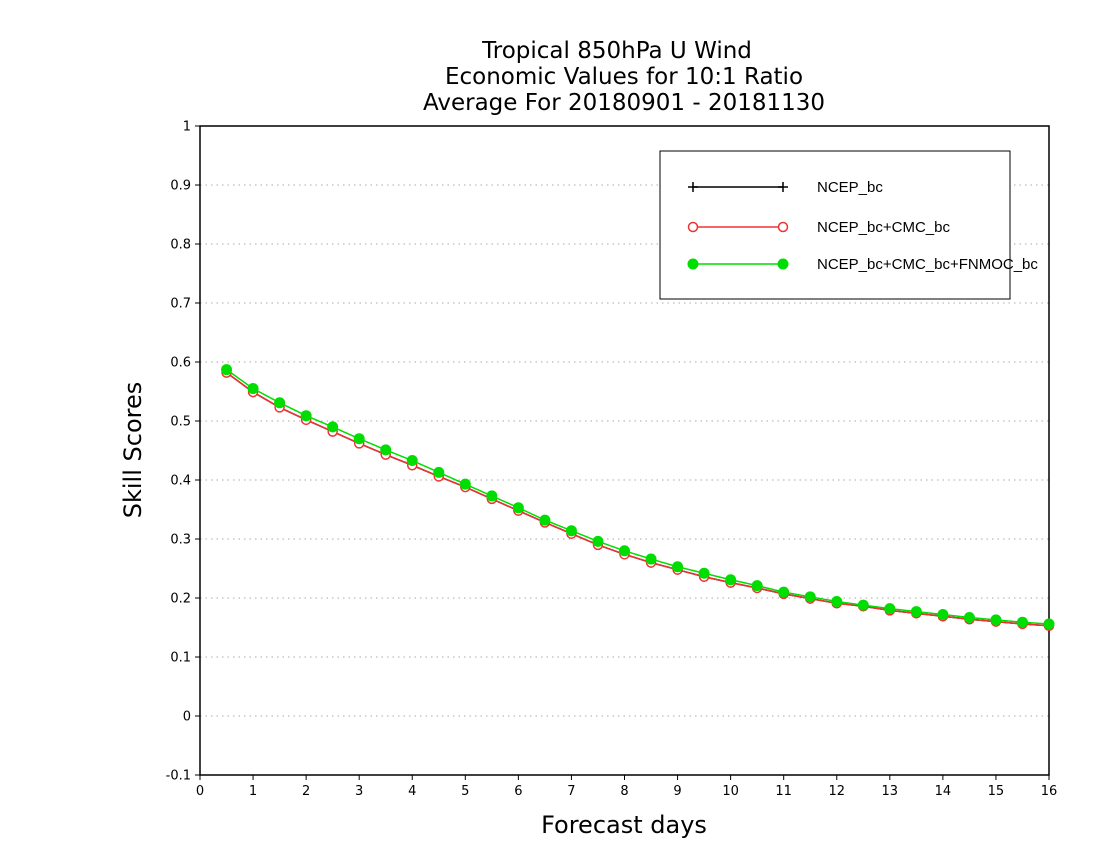  What do you see at coordinates (178, 776) in the screenshot?
I see `y-tick-label: -0.1` at bounding box center [178, 776].